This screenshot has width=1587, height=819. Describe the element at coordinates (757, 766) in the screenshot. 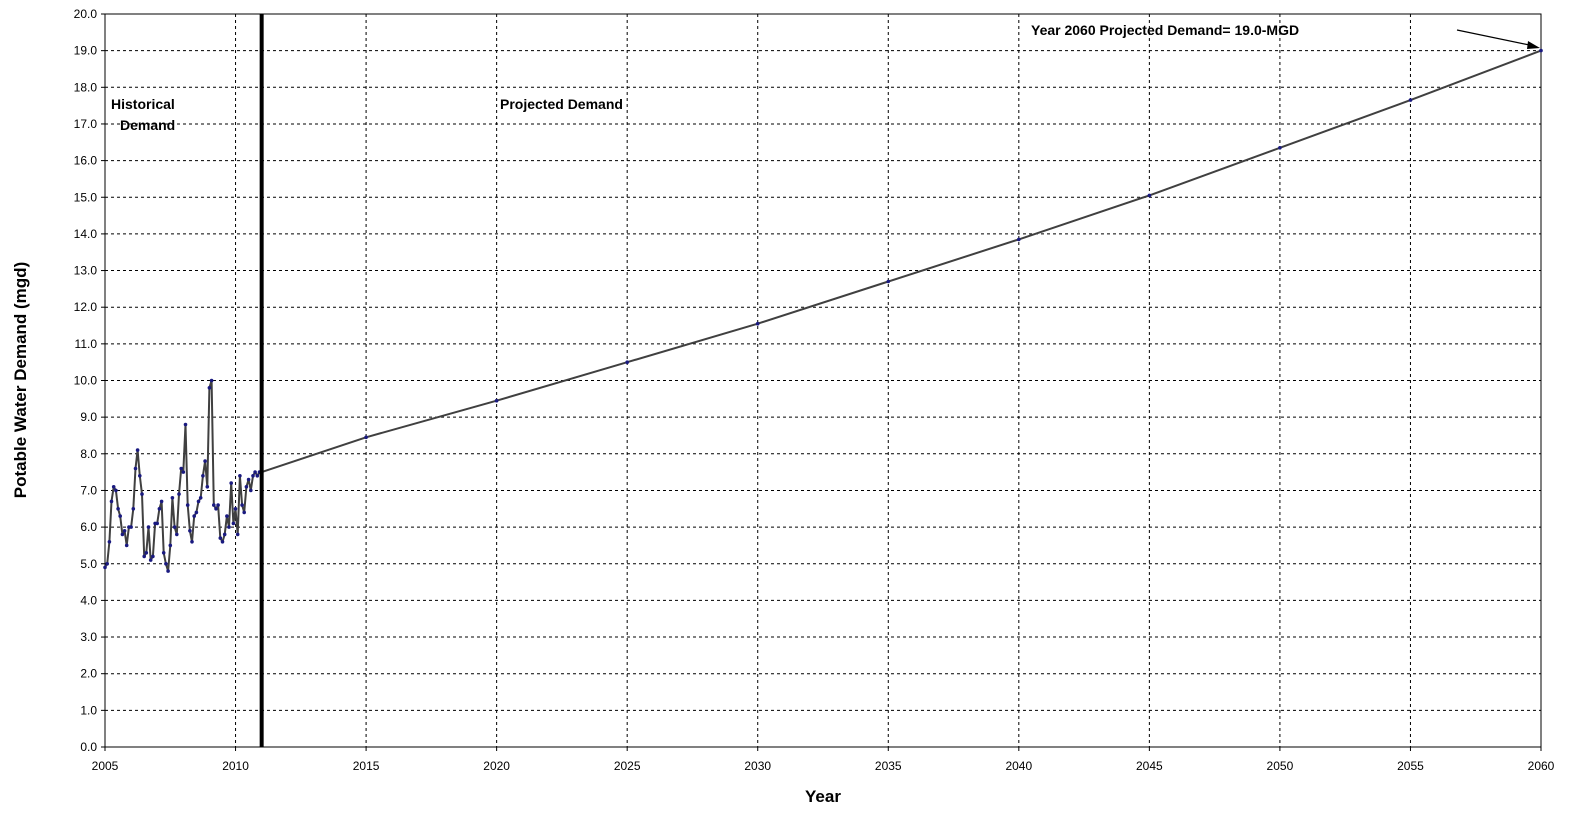

I see `x-tick-label: 2030` at that location.